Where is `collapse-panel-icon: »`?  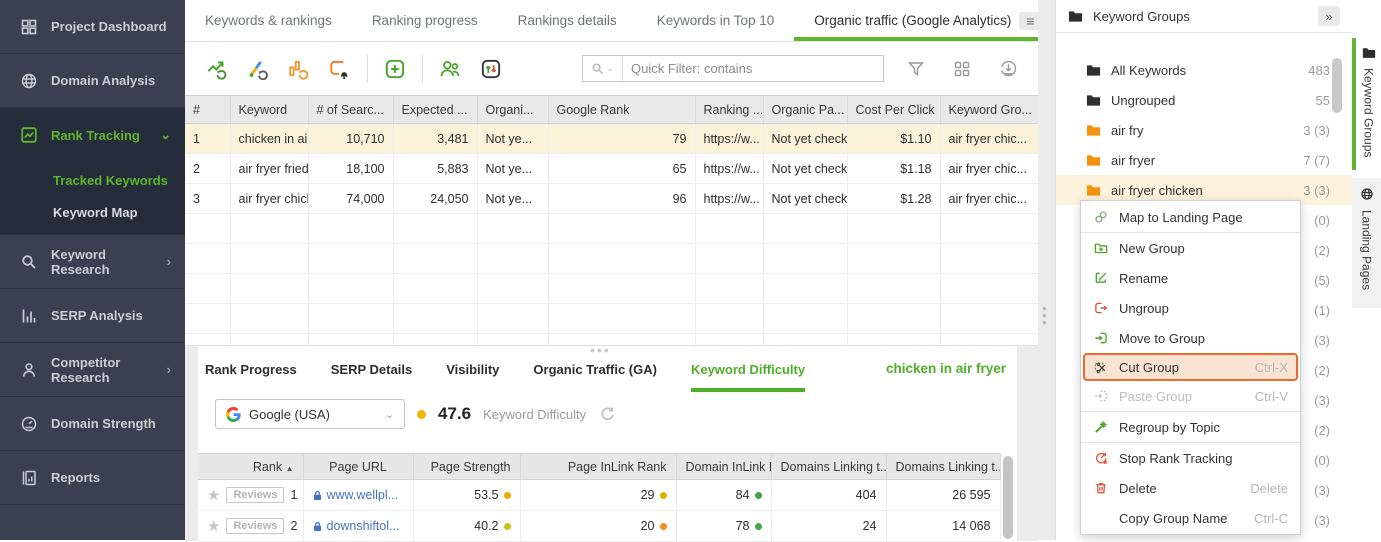
collapse-panel-icon: » is located at coordinates (1329, 16).